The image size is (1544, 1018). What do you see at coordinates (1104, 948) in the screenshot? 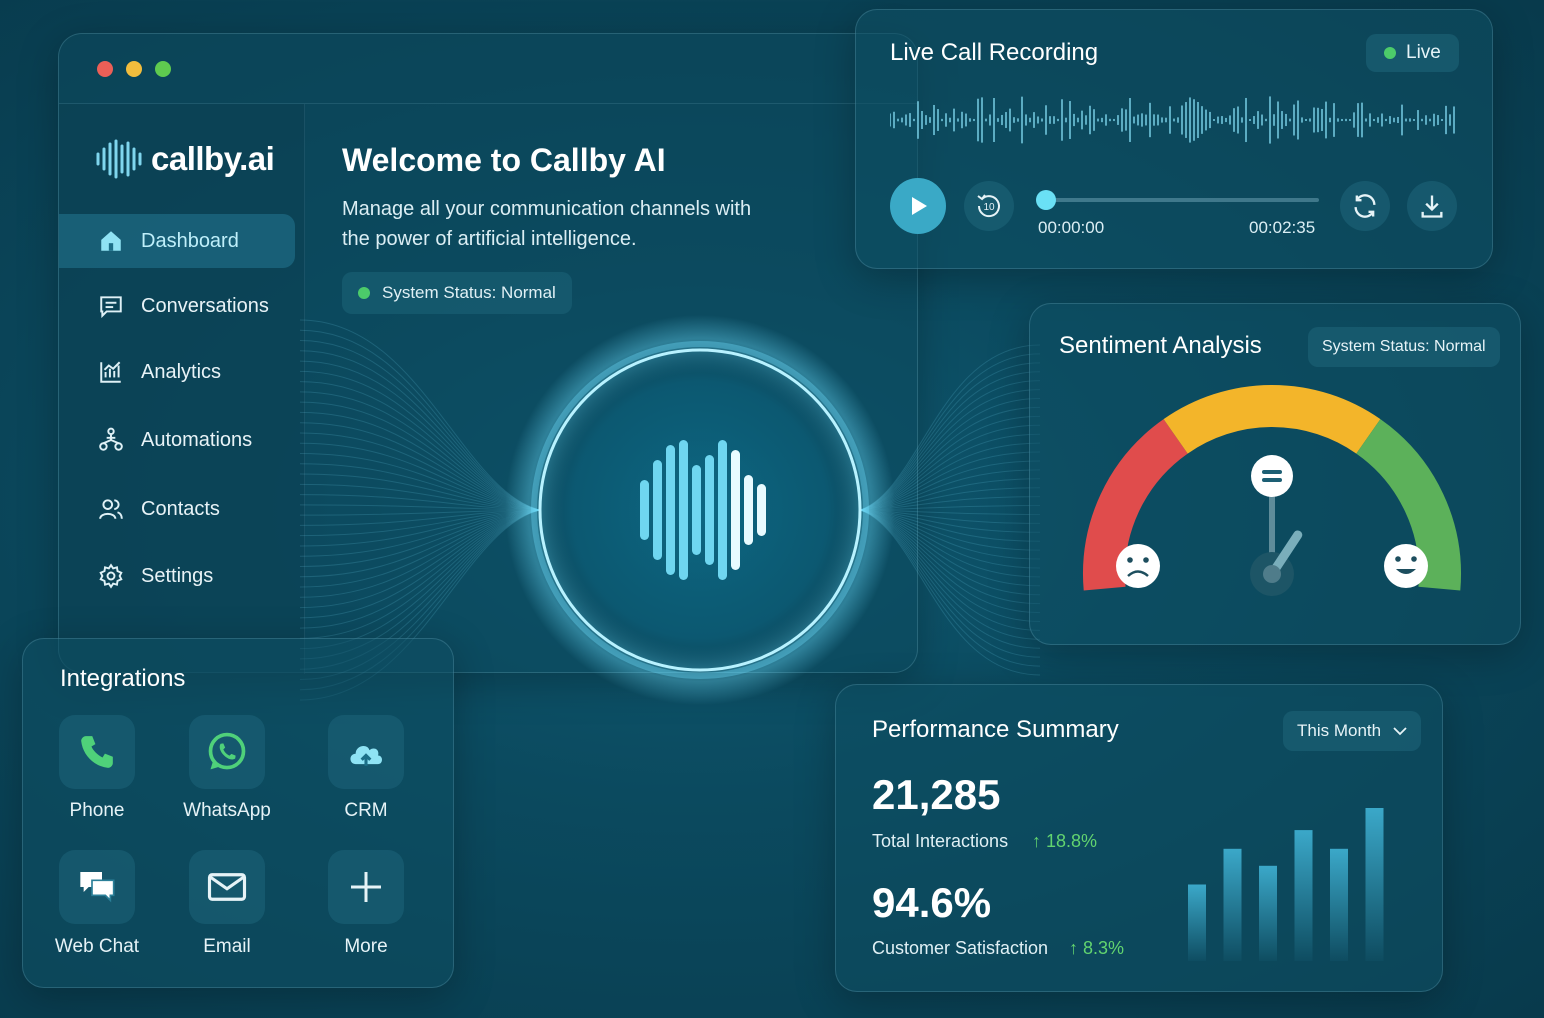
I see `delta-value: 8.3%` at bounding box center [1104, 948].